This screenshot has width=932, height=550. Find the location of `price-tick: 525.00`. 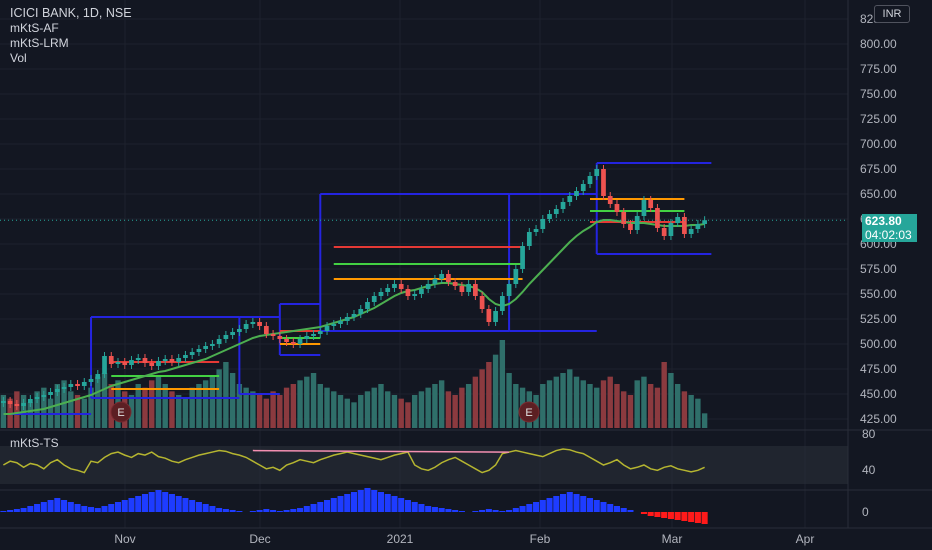

price-tick: 525.00 is located at coordinates (878, 319).